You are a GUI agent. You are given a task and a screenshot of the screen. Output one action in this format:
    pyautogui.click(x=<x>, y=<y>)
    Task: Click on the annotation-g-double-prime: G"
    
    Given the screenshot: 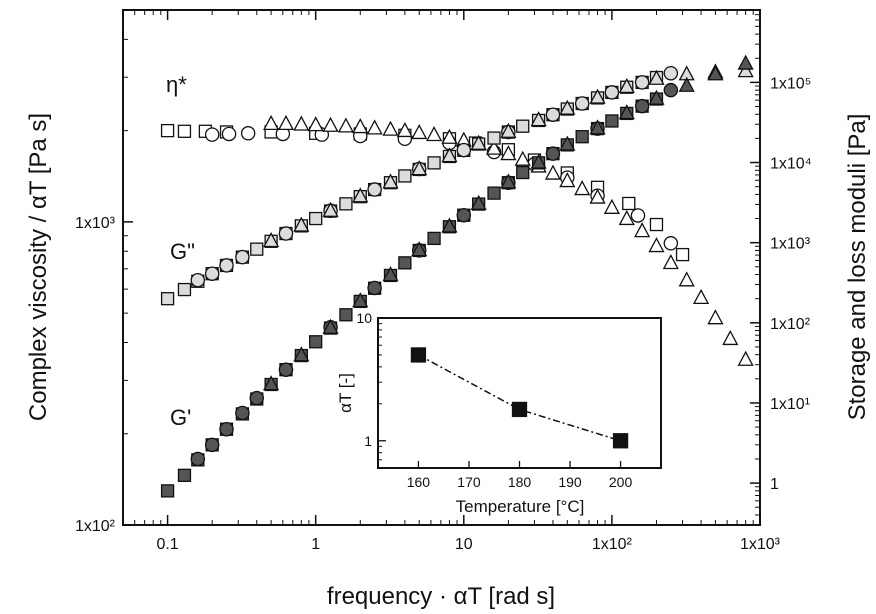 What is the action you would take?
    pyautogui.click(x=182, y=251)
    